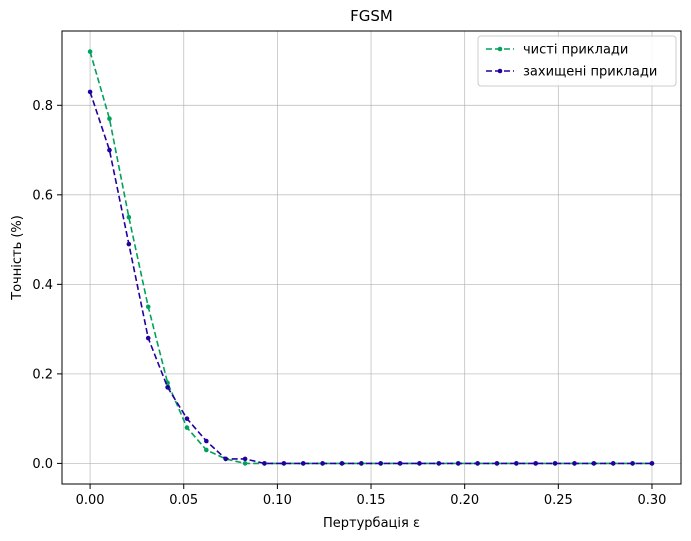 The height and width of the screenshot is (541, 691). Describe the element at coordinates (42, 106) in the screenshot. I see `y-tick-label: 0.8` at that location.